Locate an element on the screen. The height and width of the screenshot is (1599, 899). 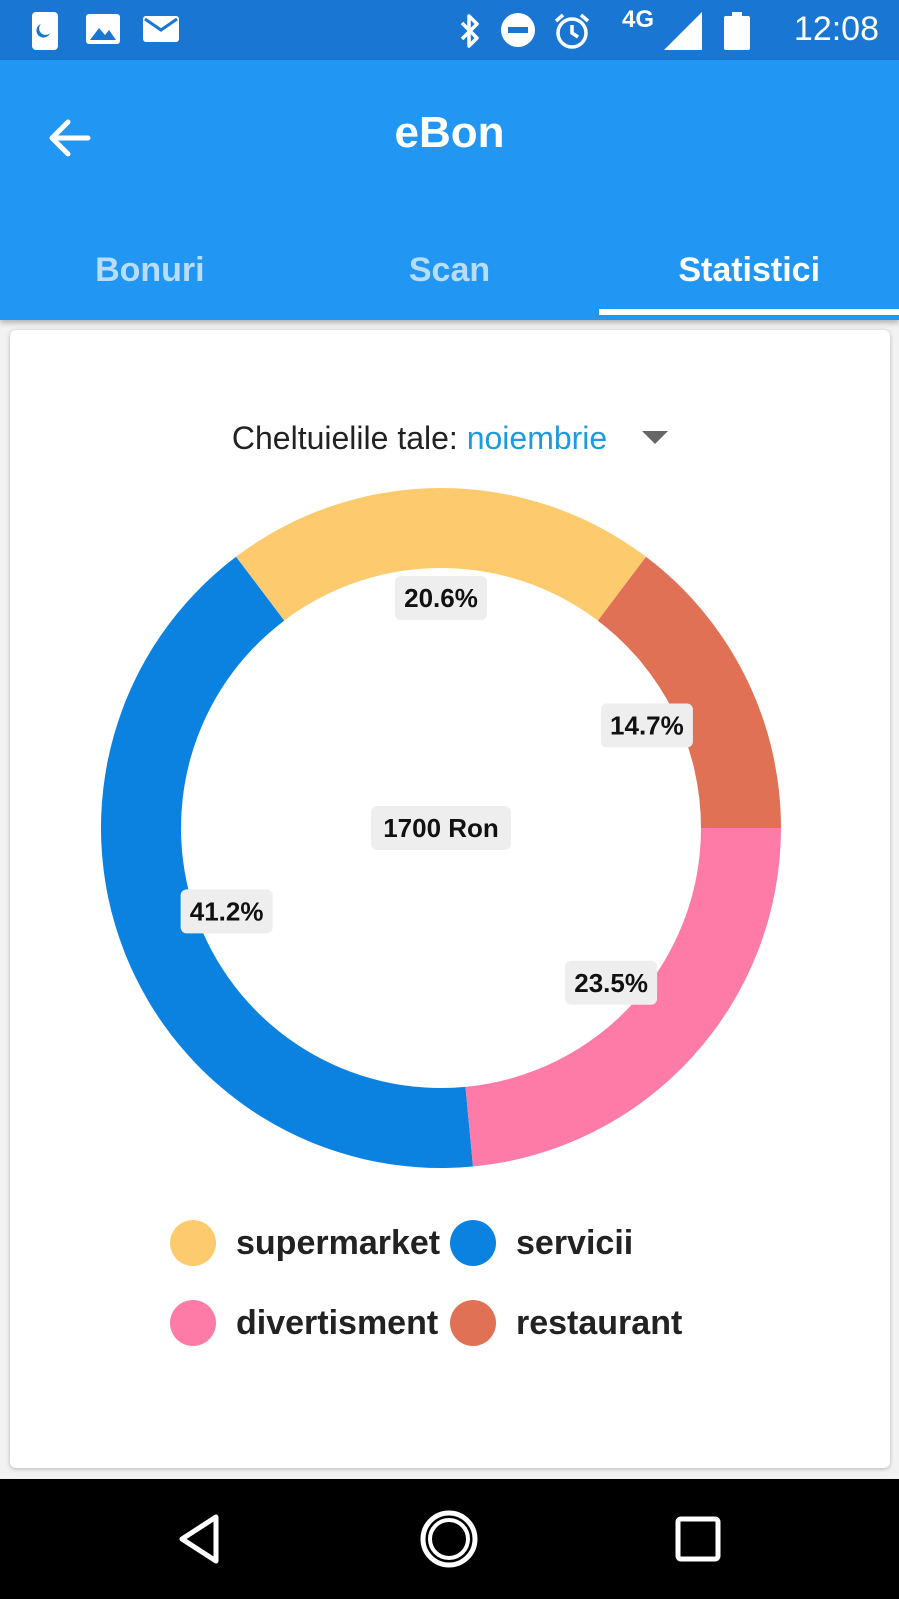
phone-app-icon is located at coordinates (45, 31).